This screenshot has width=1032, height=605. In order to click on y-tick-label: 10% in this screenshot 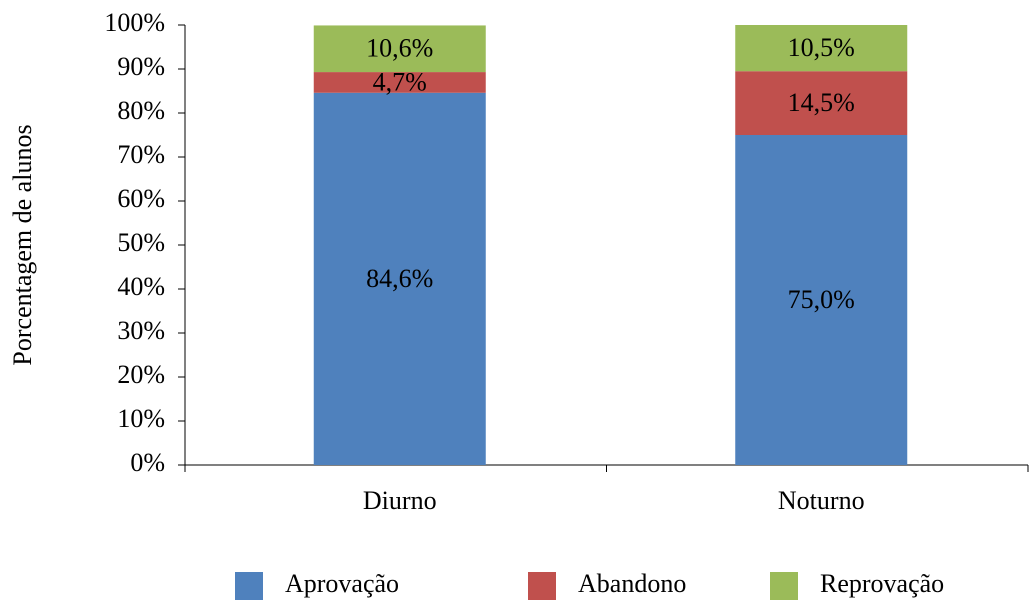, I will do `click(141, 418)`.